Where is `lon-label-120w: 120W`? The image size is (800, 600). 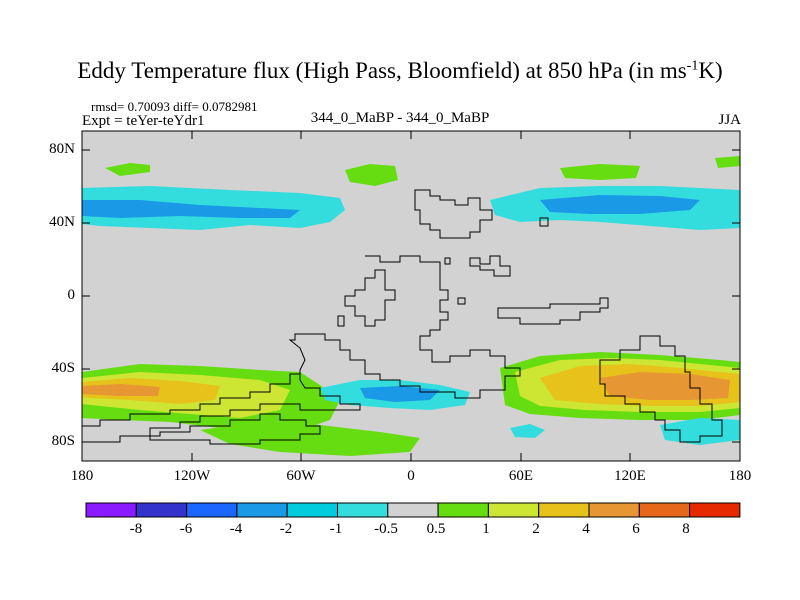 lon-label-120w: 120W is located at coordinates (192, 476).